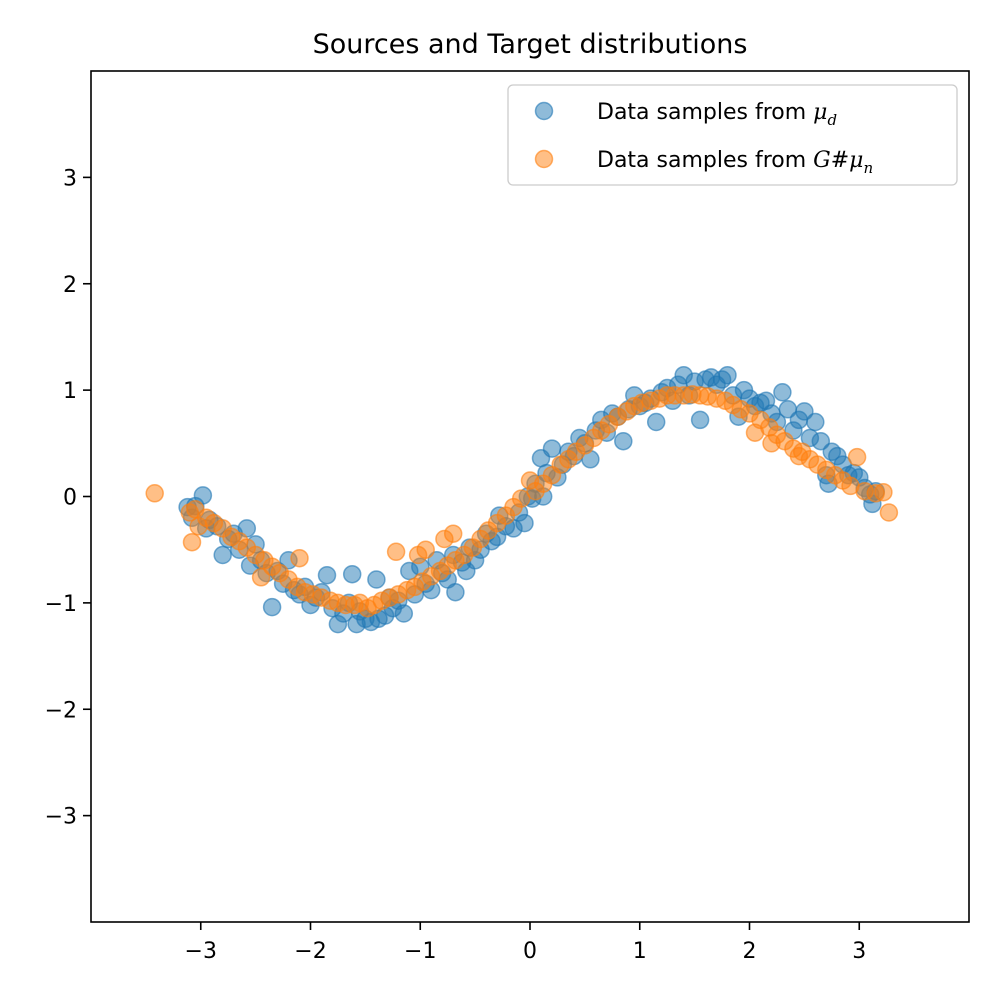 This screenshot has width=1000, height=1000. I want to click on y-tick-label-0: −3, so click(61, 817).